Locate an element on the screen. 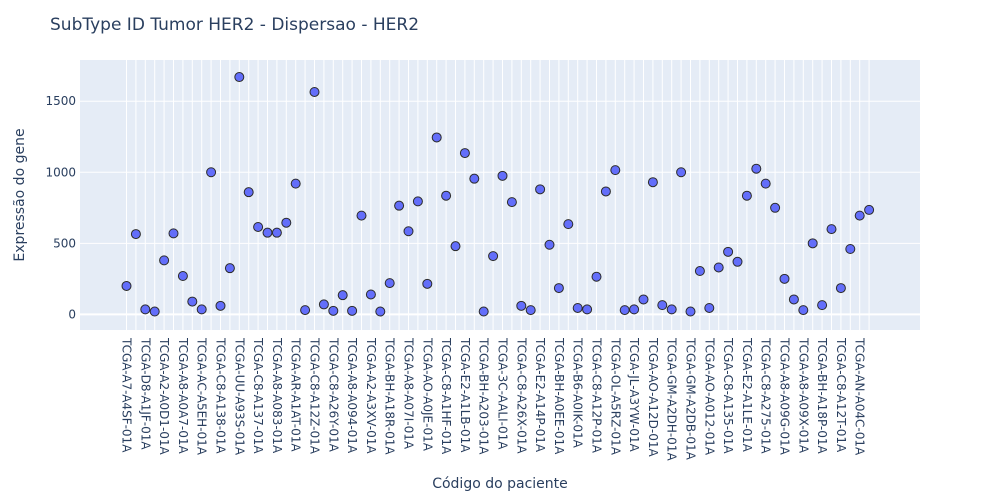  x-tick-label: TCGA-A8-A0A7-01A is located at coordinates (183, 396).